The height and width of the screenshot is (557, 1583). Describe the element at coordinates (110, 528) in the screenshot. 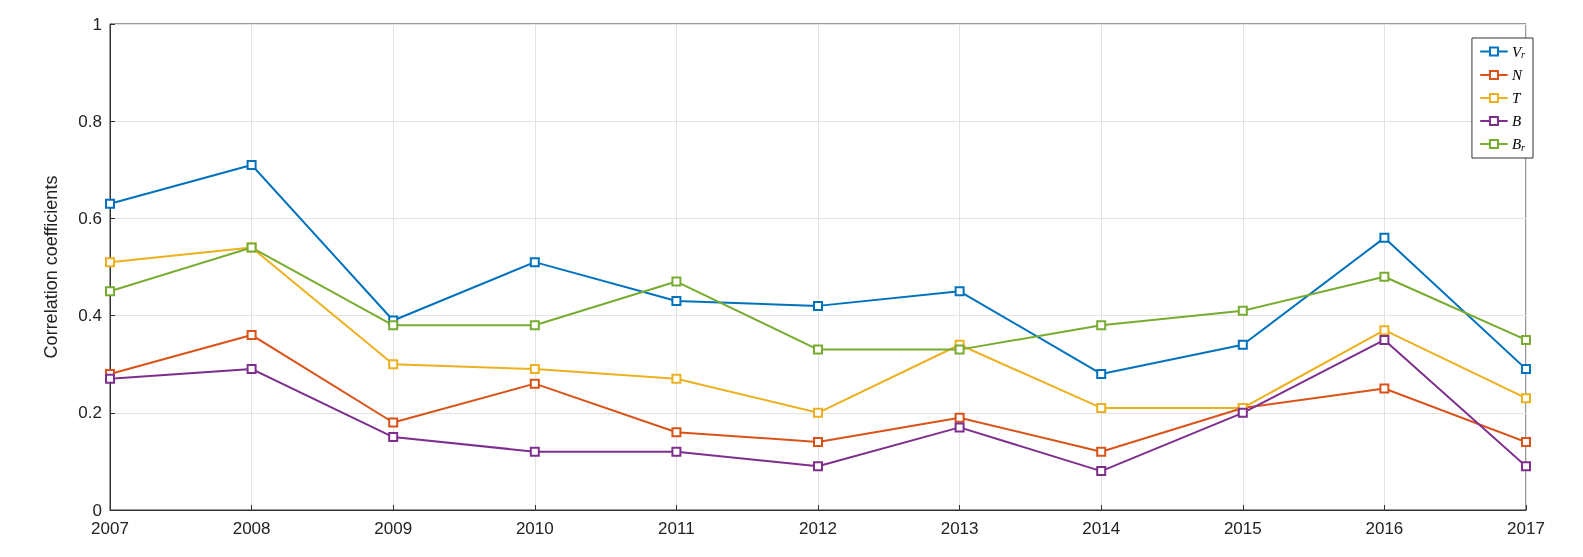

I see `x-tick-label: 2007` at that location.